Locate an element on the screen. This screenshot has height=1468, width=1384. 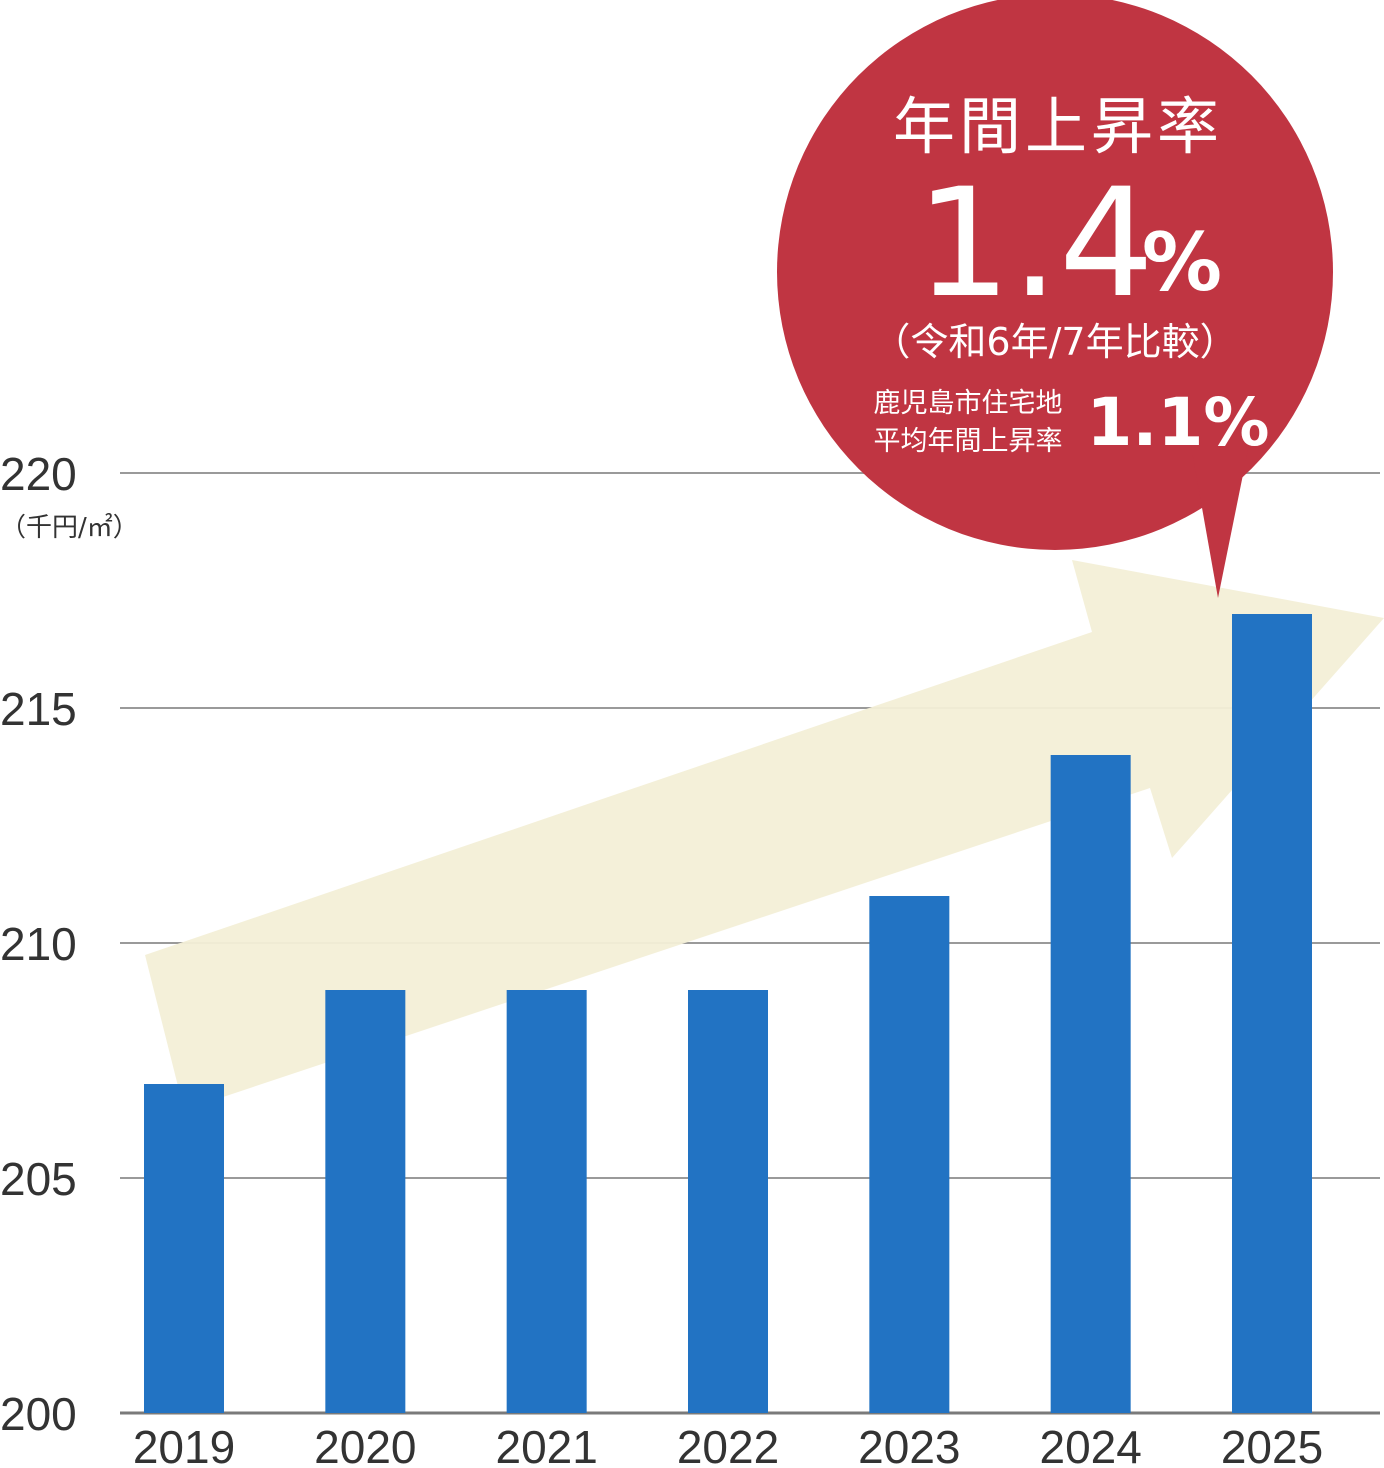
bar-2022 is located at coordinates (728, 1201).